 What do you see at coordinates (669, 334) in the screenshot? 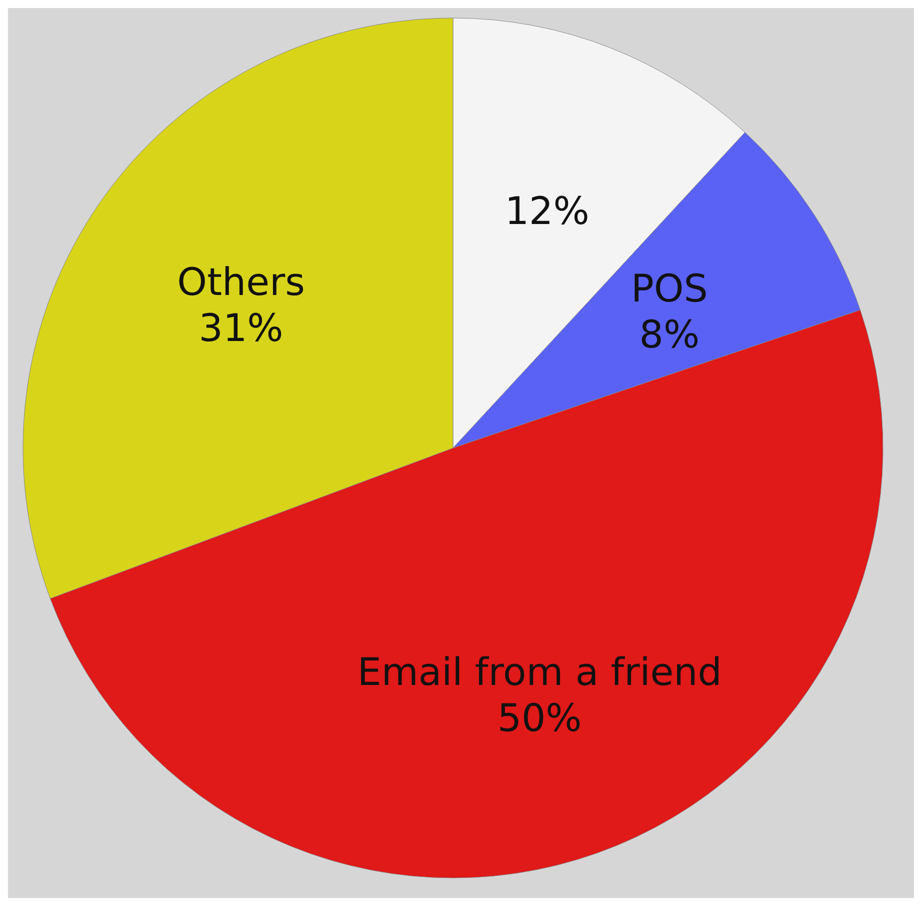
I see `data-label: 8%` at bounding box center [669, 334].